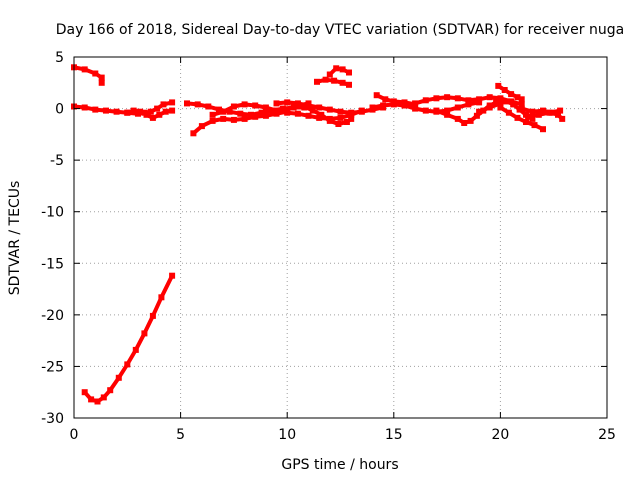 The width and height of the screenshot is (640, 480). What do you see at coordinates (339, 465) in the screenshot?
I see `x-axis-label: GPS time / hours` at bounding box center [339, 465].